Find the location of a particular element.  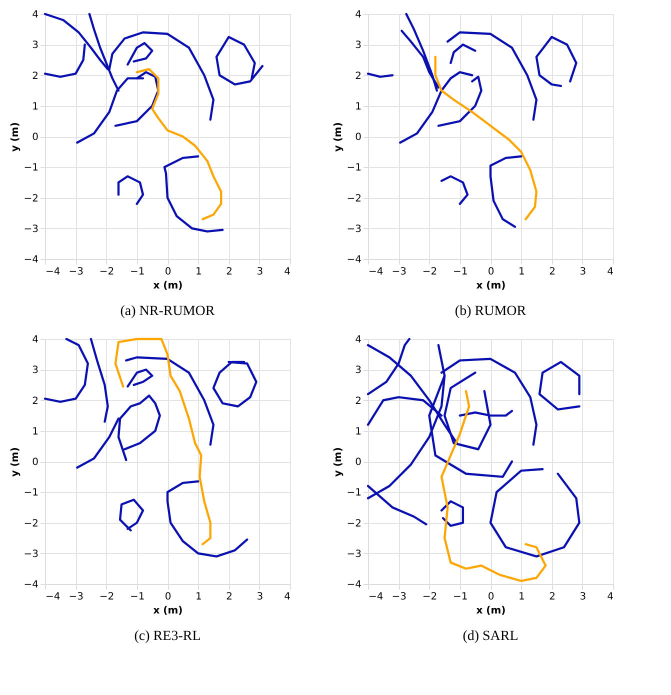

text: (b) RUMOR is located at coordinates (490, 311).